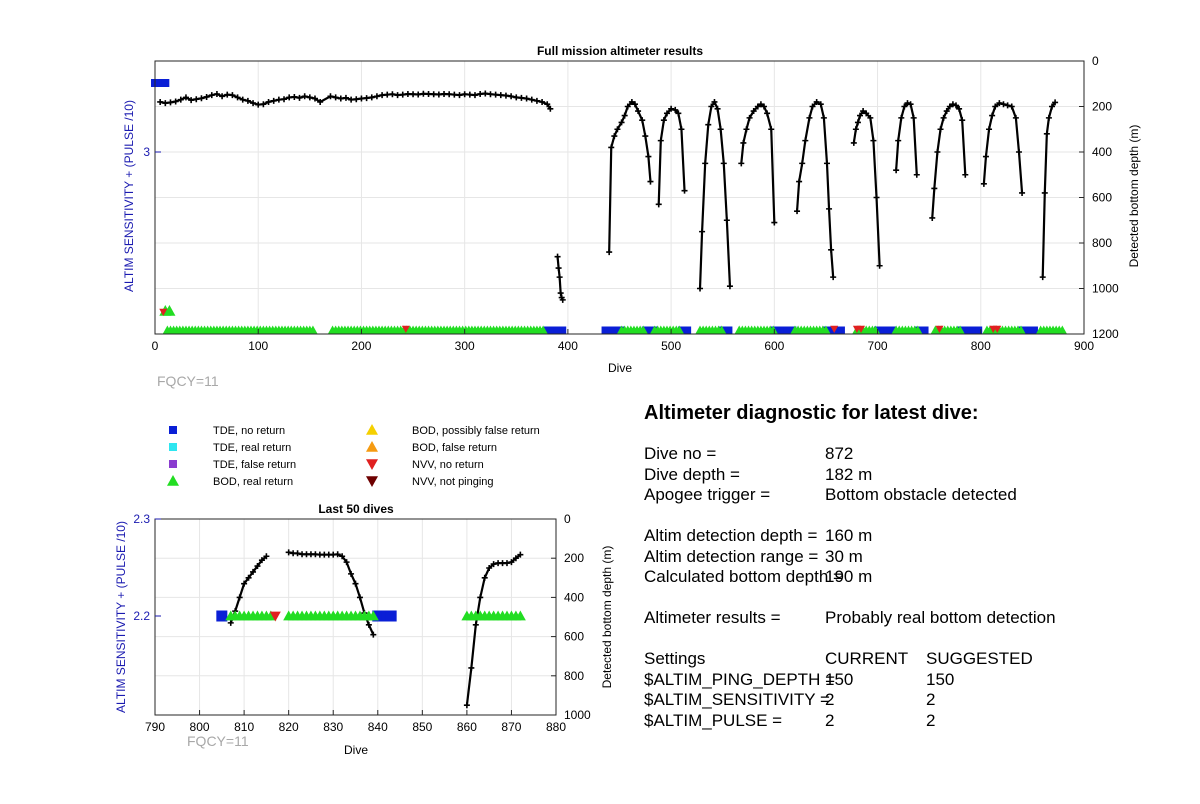  Describe the element at coordinates (1102, 198) in the screenshot. I see `y-right-tick-label: 600` at that location.